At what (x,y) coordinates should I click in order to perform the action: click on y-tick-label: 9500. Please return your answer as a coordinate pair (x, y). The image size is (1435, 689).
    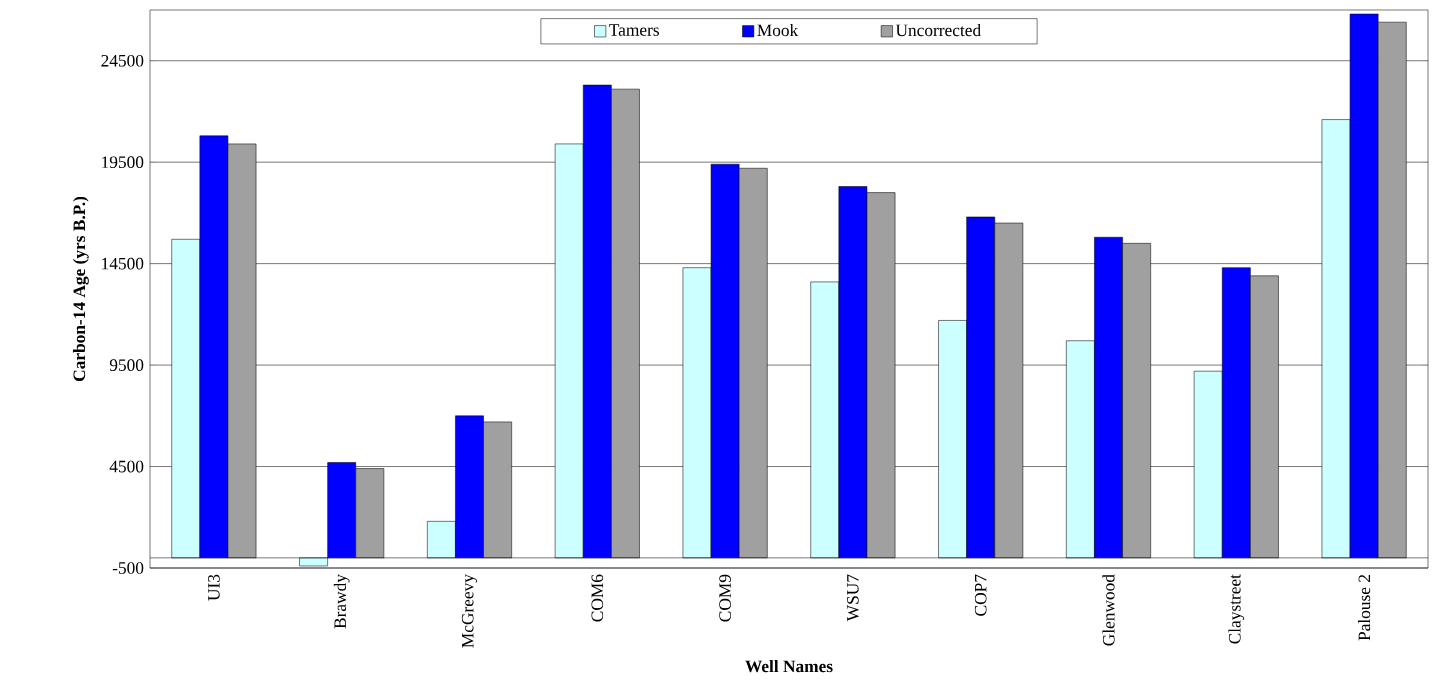
    Looking at the image, I should click on (126, 365).